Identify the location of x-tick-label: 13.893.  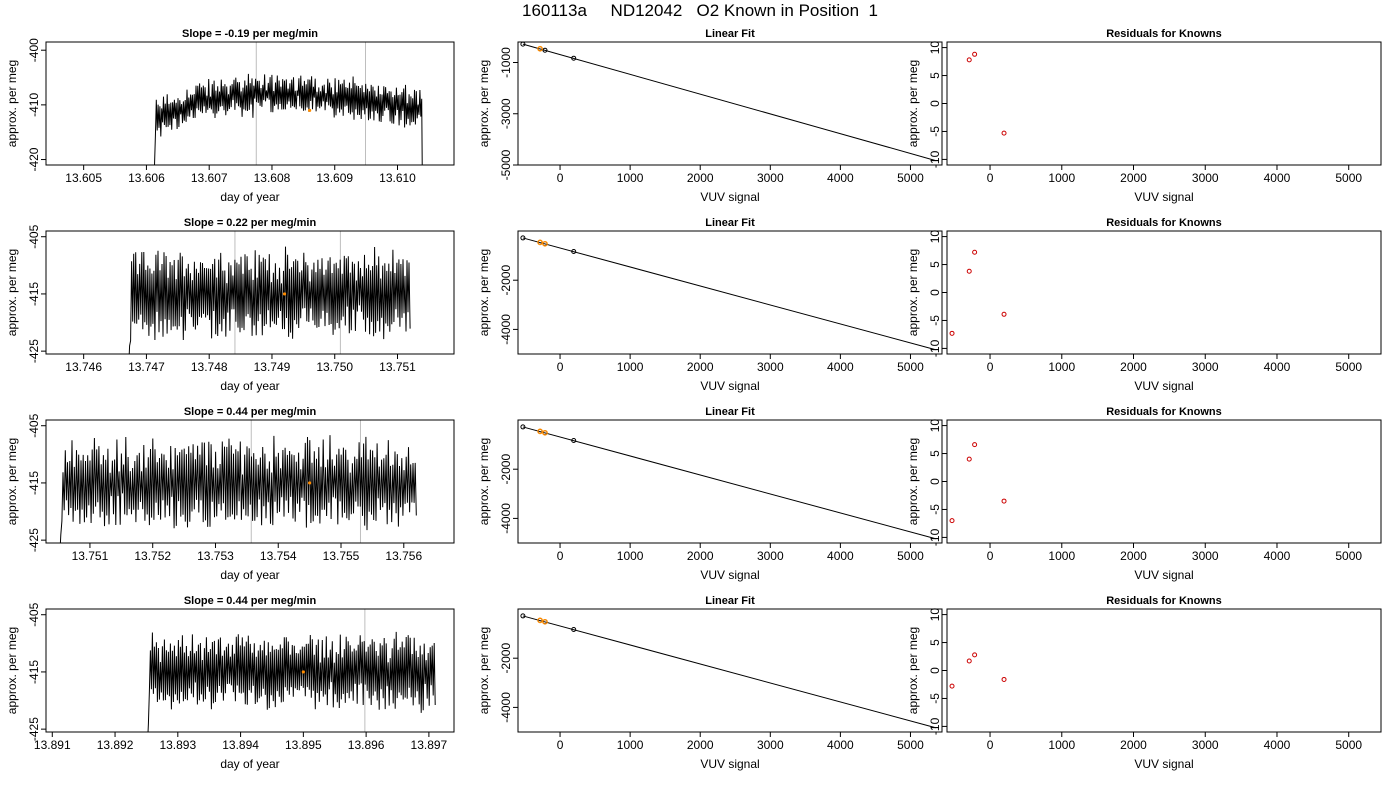
(177, 745).